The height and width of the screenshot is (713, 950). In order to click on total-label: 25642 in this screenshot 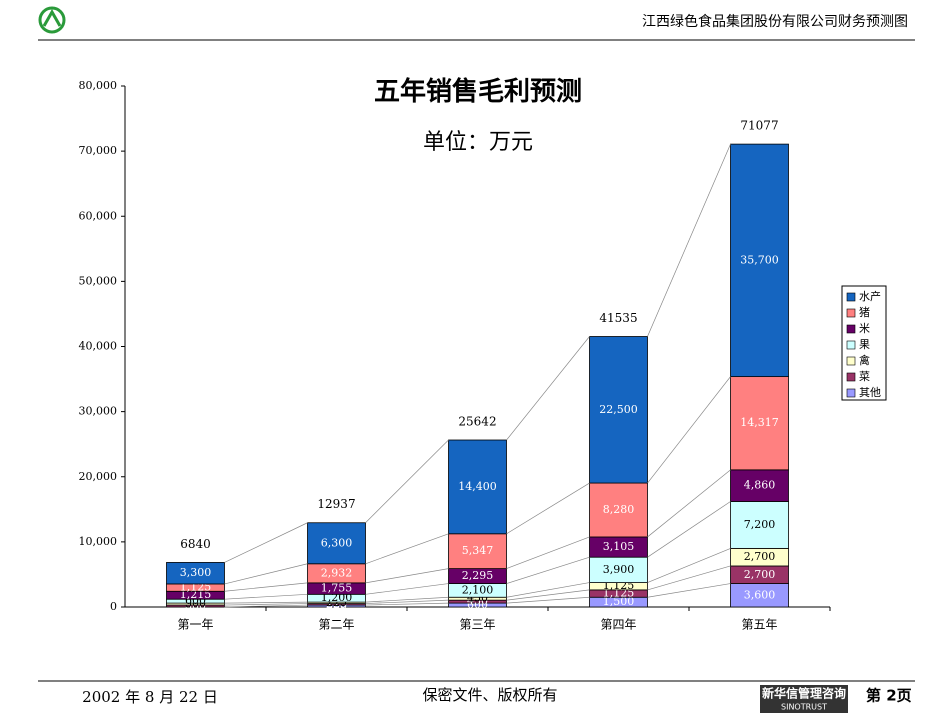, I will do `click(477, 422)`.